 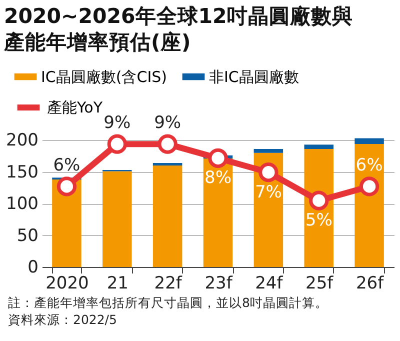 What do you see at coordinates (370, 284) in the screenshot?
I see `x-tick-label: 26f` at bounding box center [370, 284].